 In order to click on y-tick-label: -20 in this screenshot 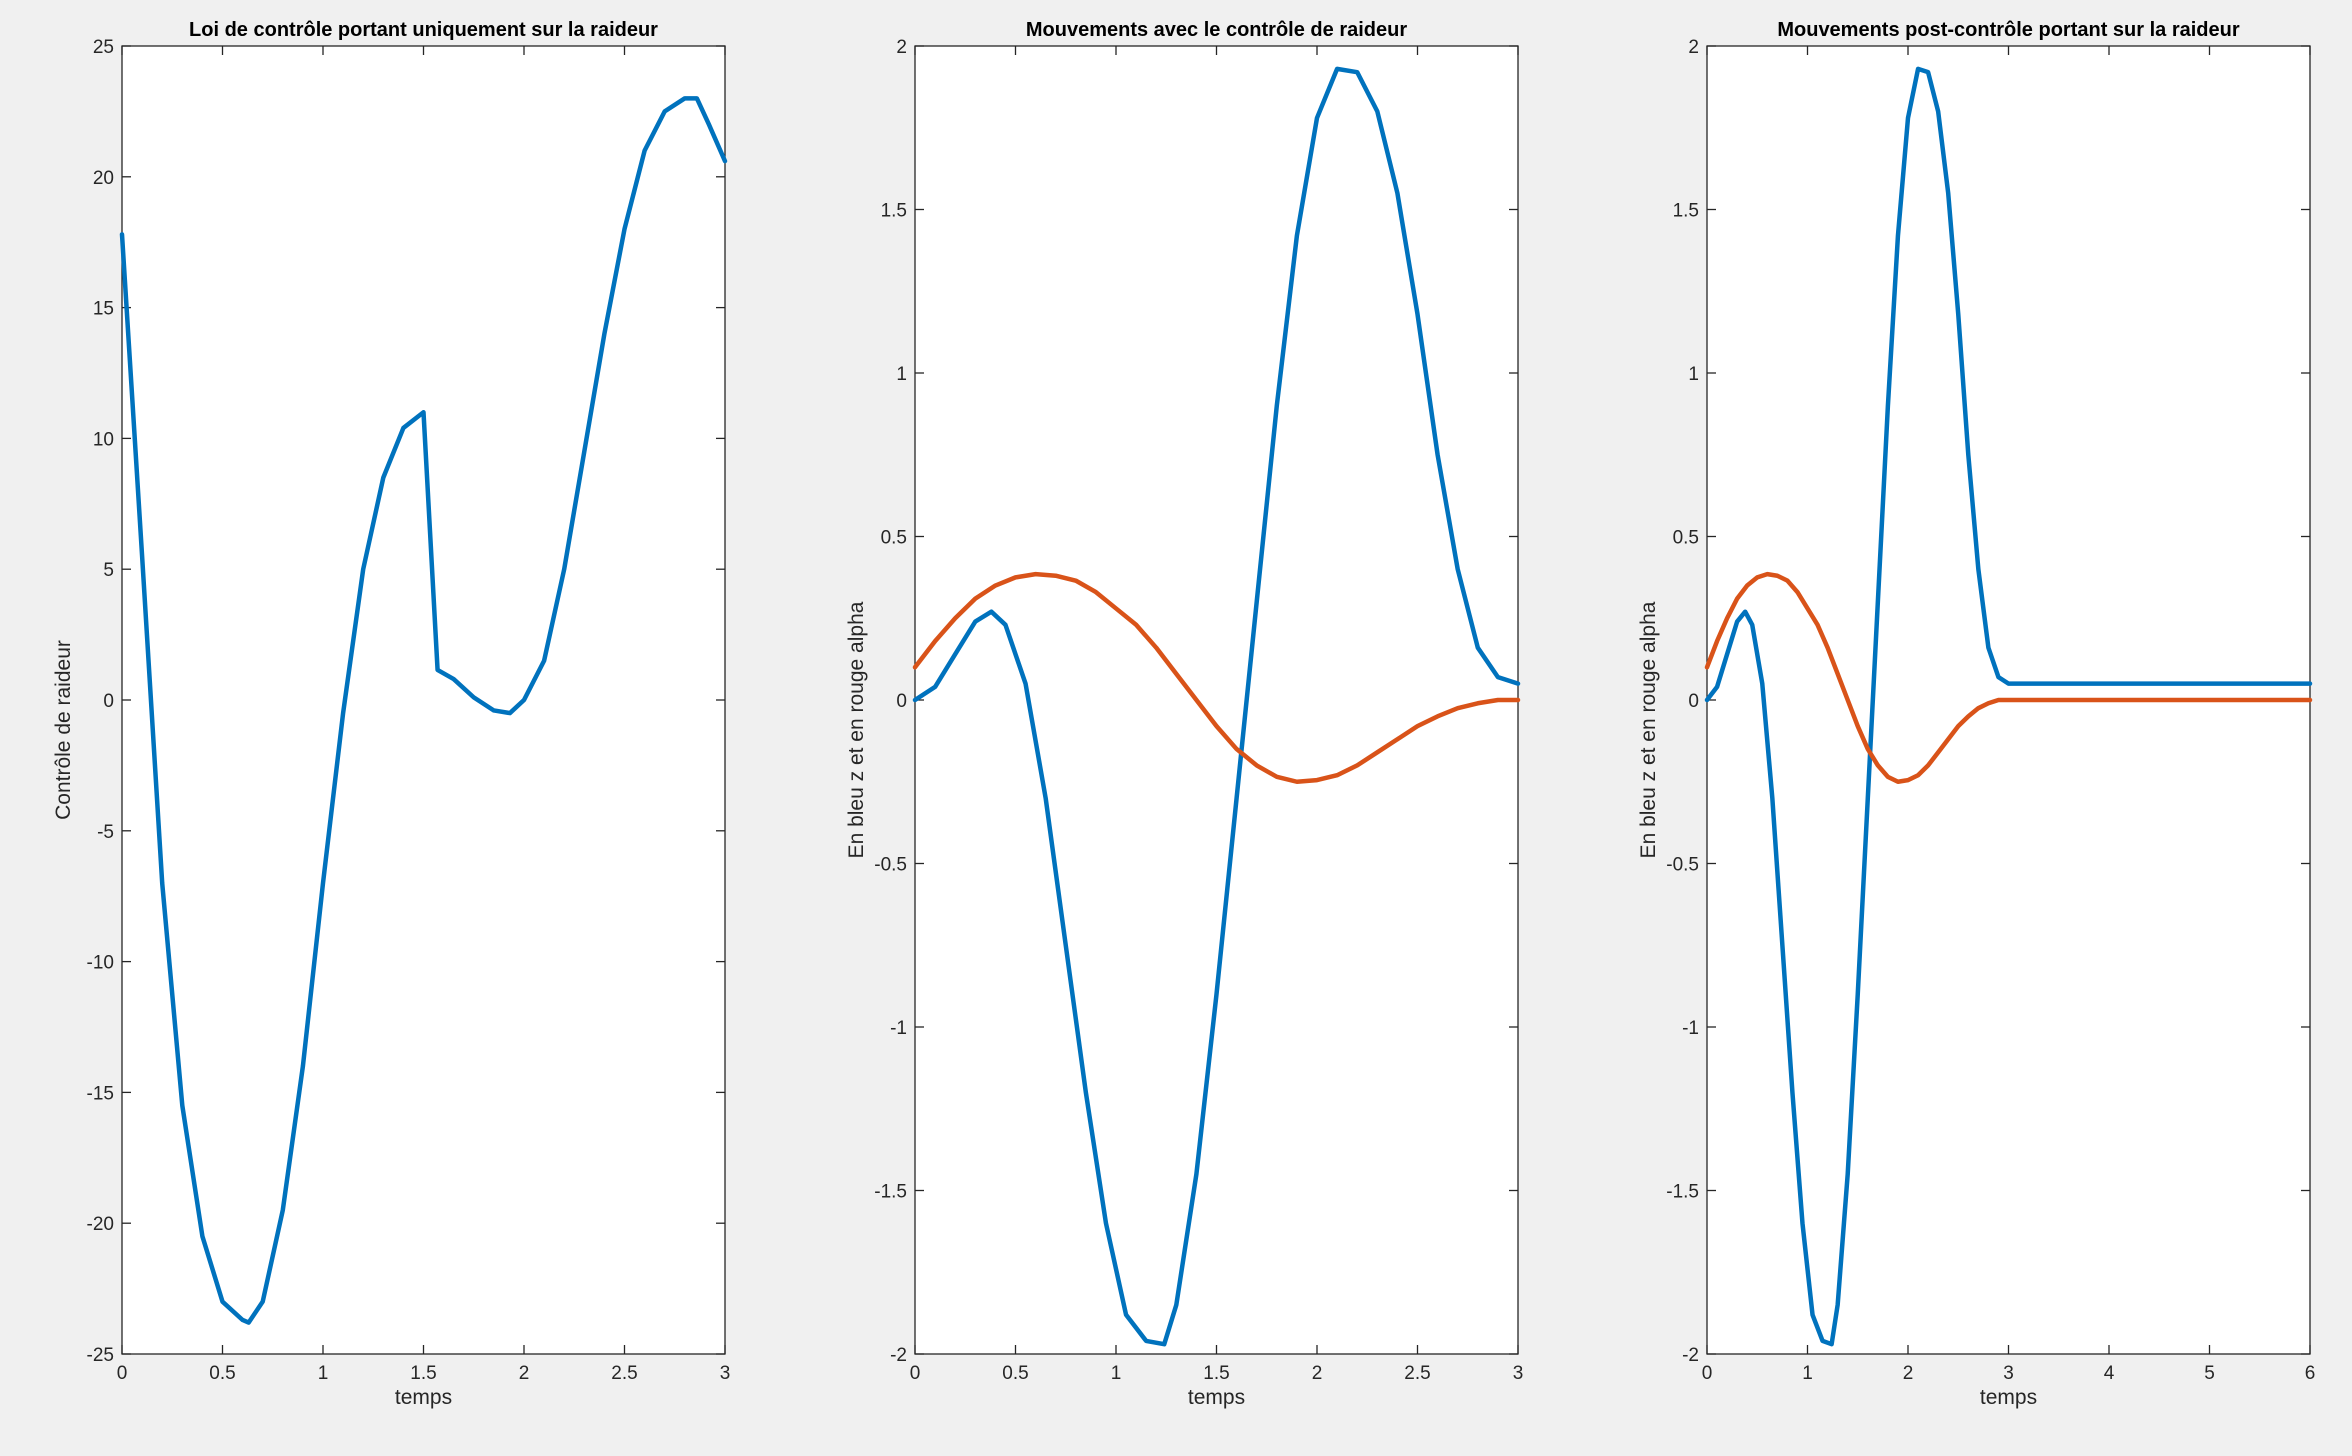, I will do `click(100, 1224)`.